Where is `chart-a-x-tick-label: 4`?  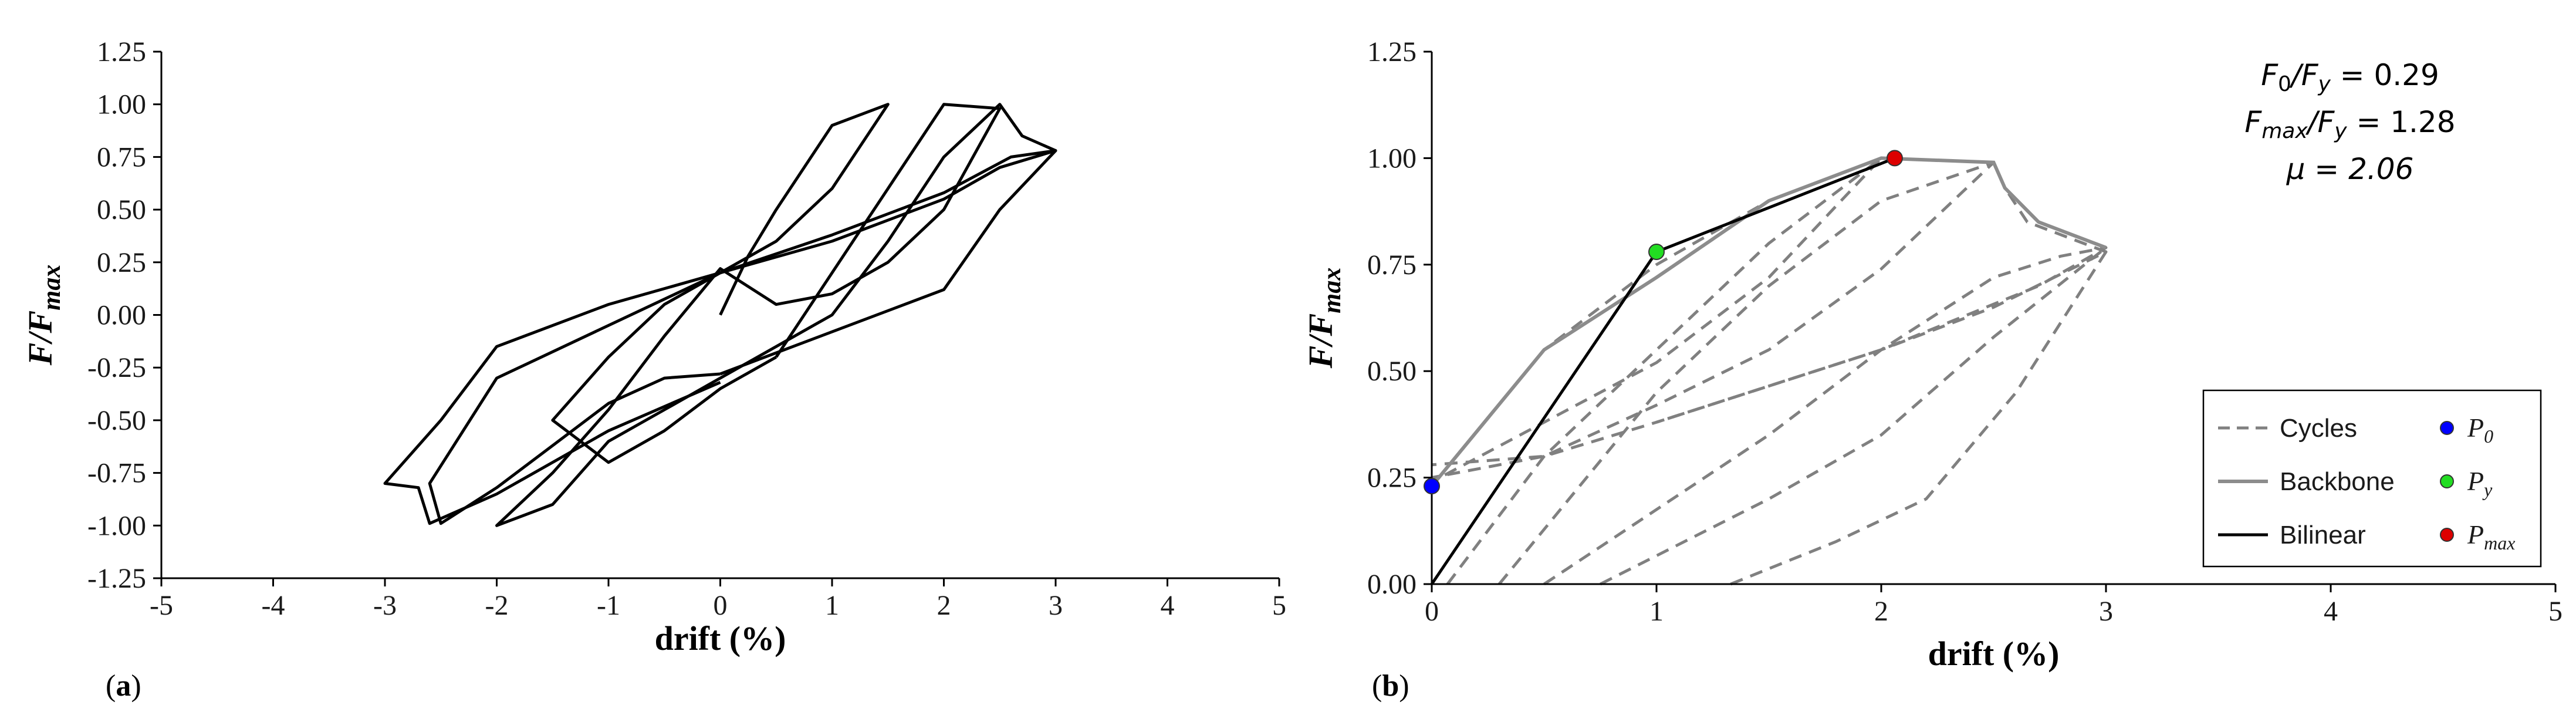
chart-a-x-tick-label: 4 is located at coordinates (1168, 605).